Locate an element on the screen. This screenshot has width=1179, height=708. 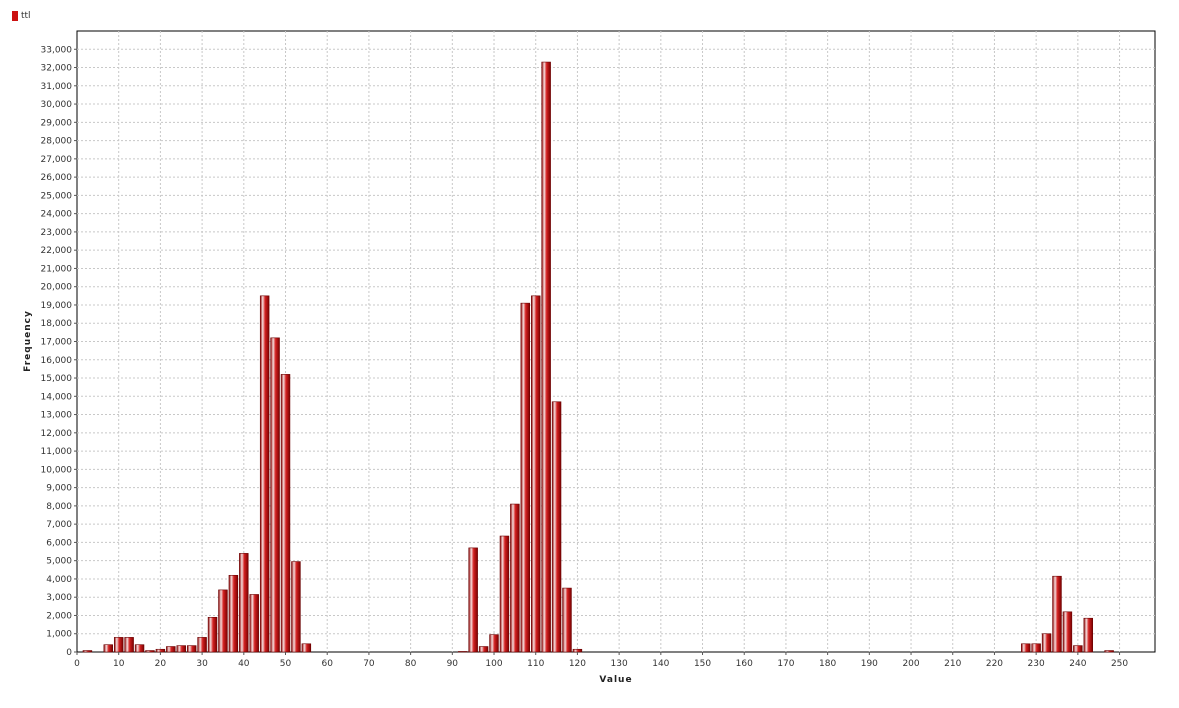
y-tick-label: 24,000 is located at coordinates (57, 215).